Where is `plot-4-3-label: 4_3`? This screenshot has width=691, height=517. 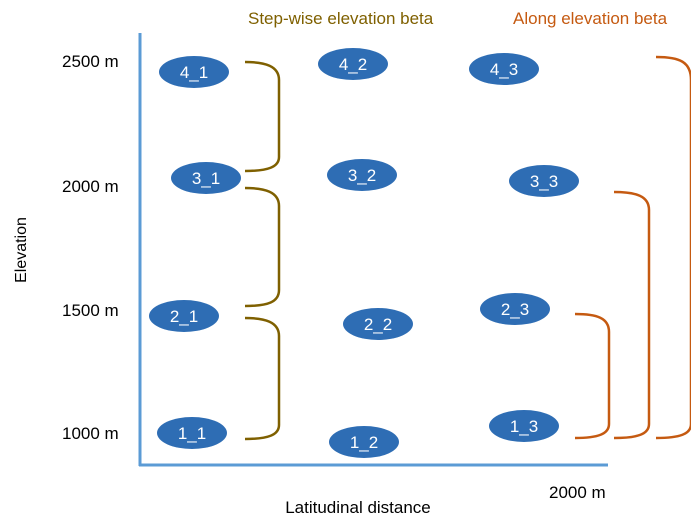 plot-4-3-label: 4_3 is located at coordinates (504, 69).